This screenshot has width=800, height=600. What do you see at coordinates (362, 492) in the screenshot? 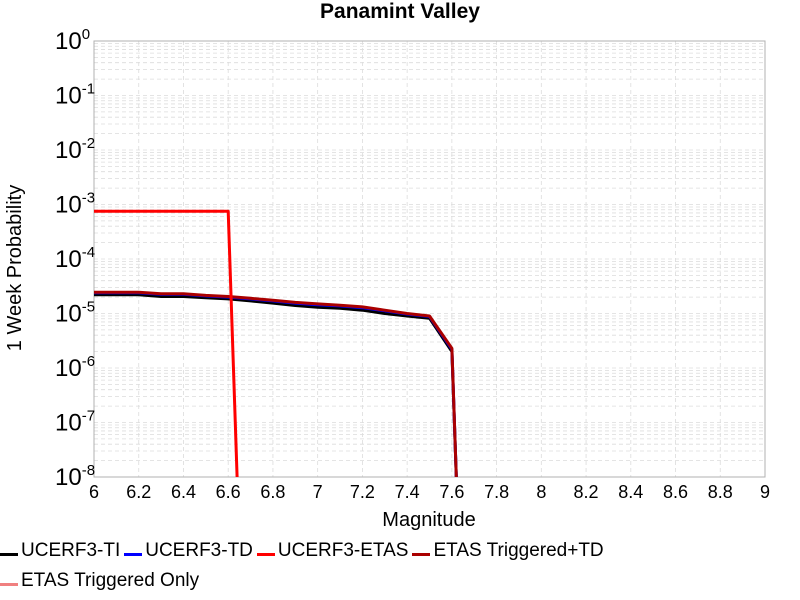
I see `x-tick-label: 7.2` at bounding box center [362, 492].